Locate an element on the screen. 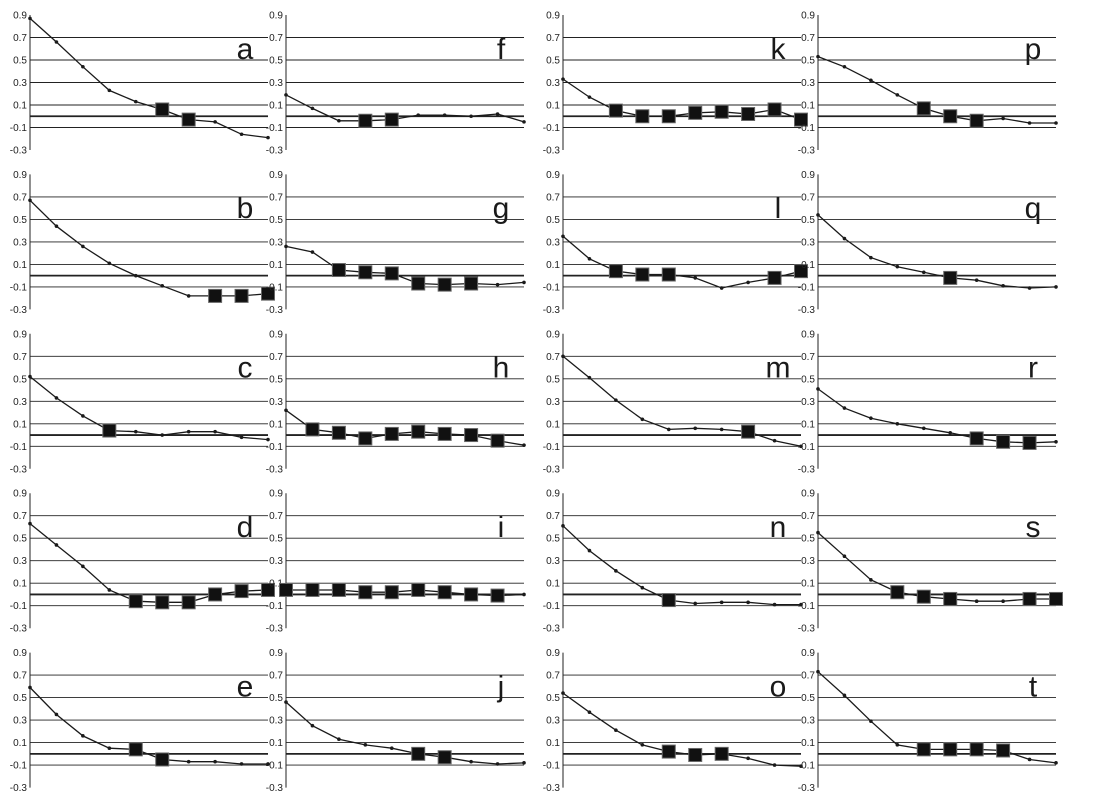  panel-label: o is located at coordinates (778, 686).